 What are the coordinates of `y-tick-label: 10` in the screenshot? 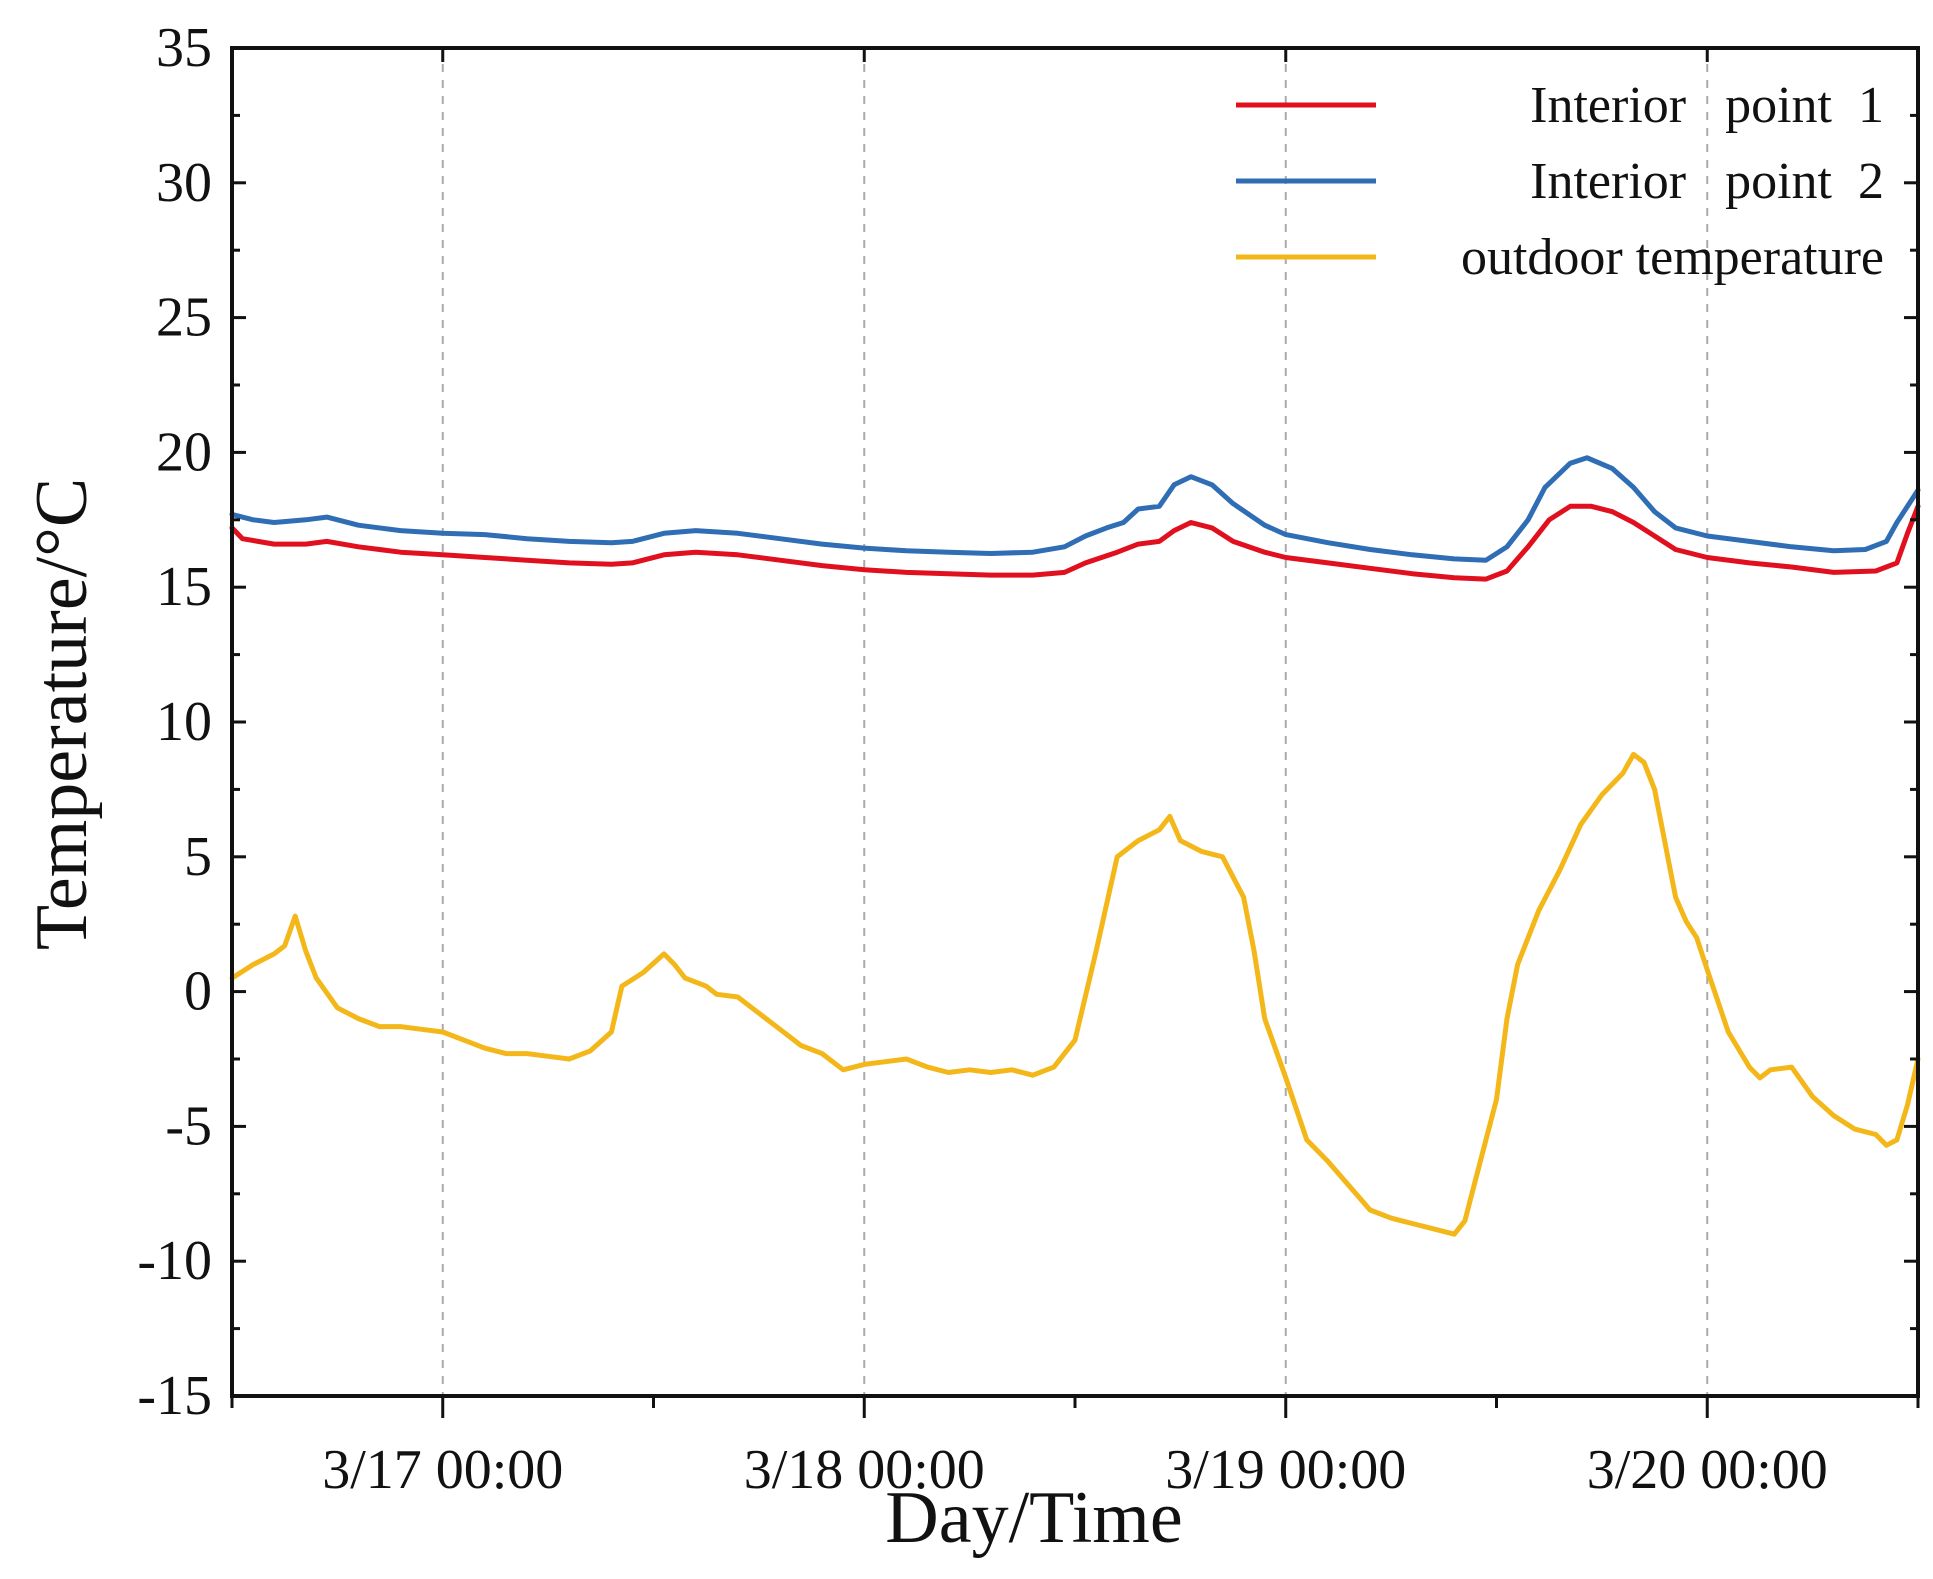 It's located at (184, 722).